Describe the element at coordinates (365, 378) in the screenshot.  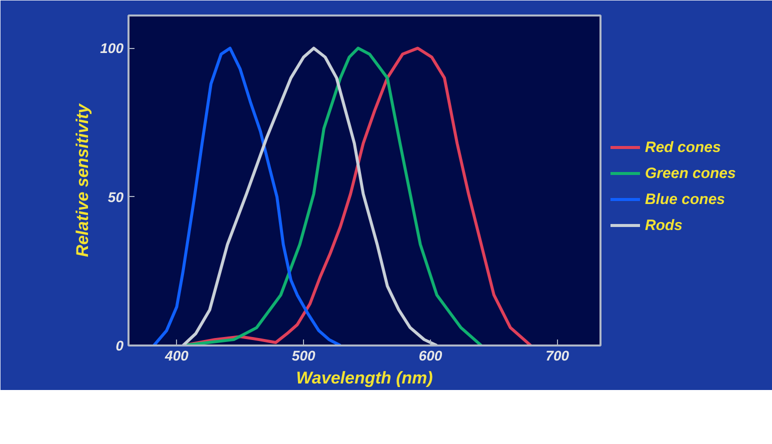
I see `x-axis-title: Wavelength (nm)` at that location.